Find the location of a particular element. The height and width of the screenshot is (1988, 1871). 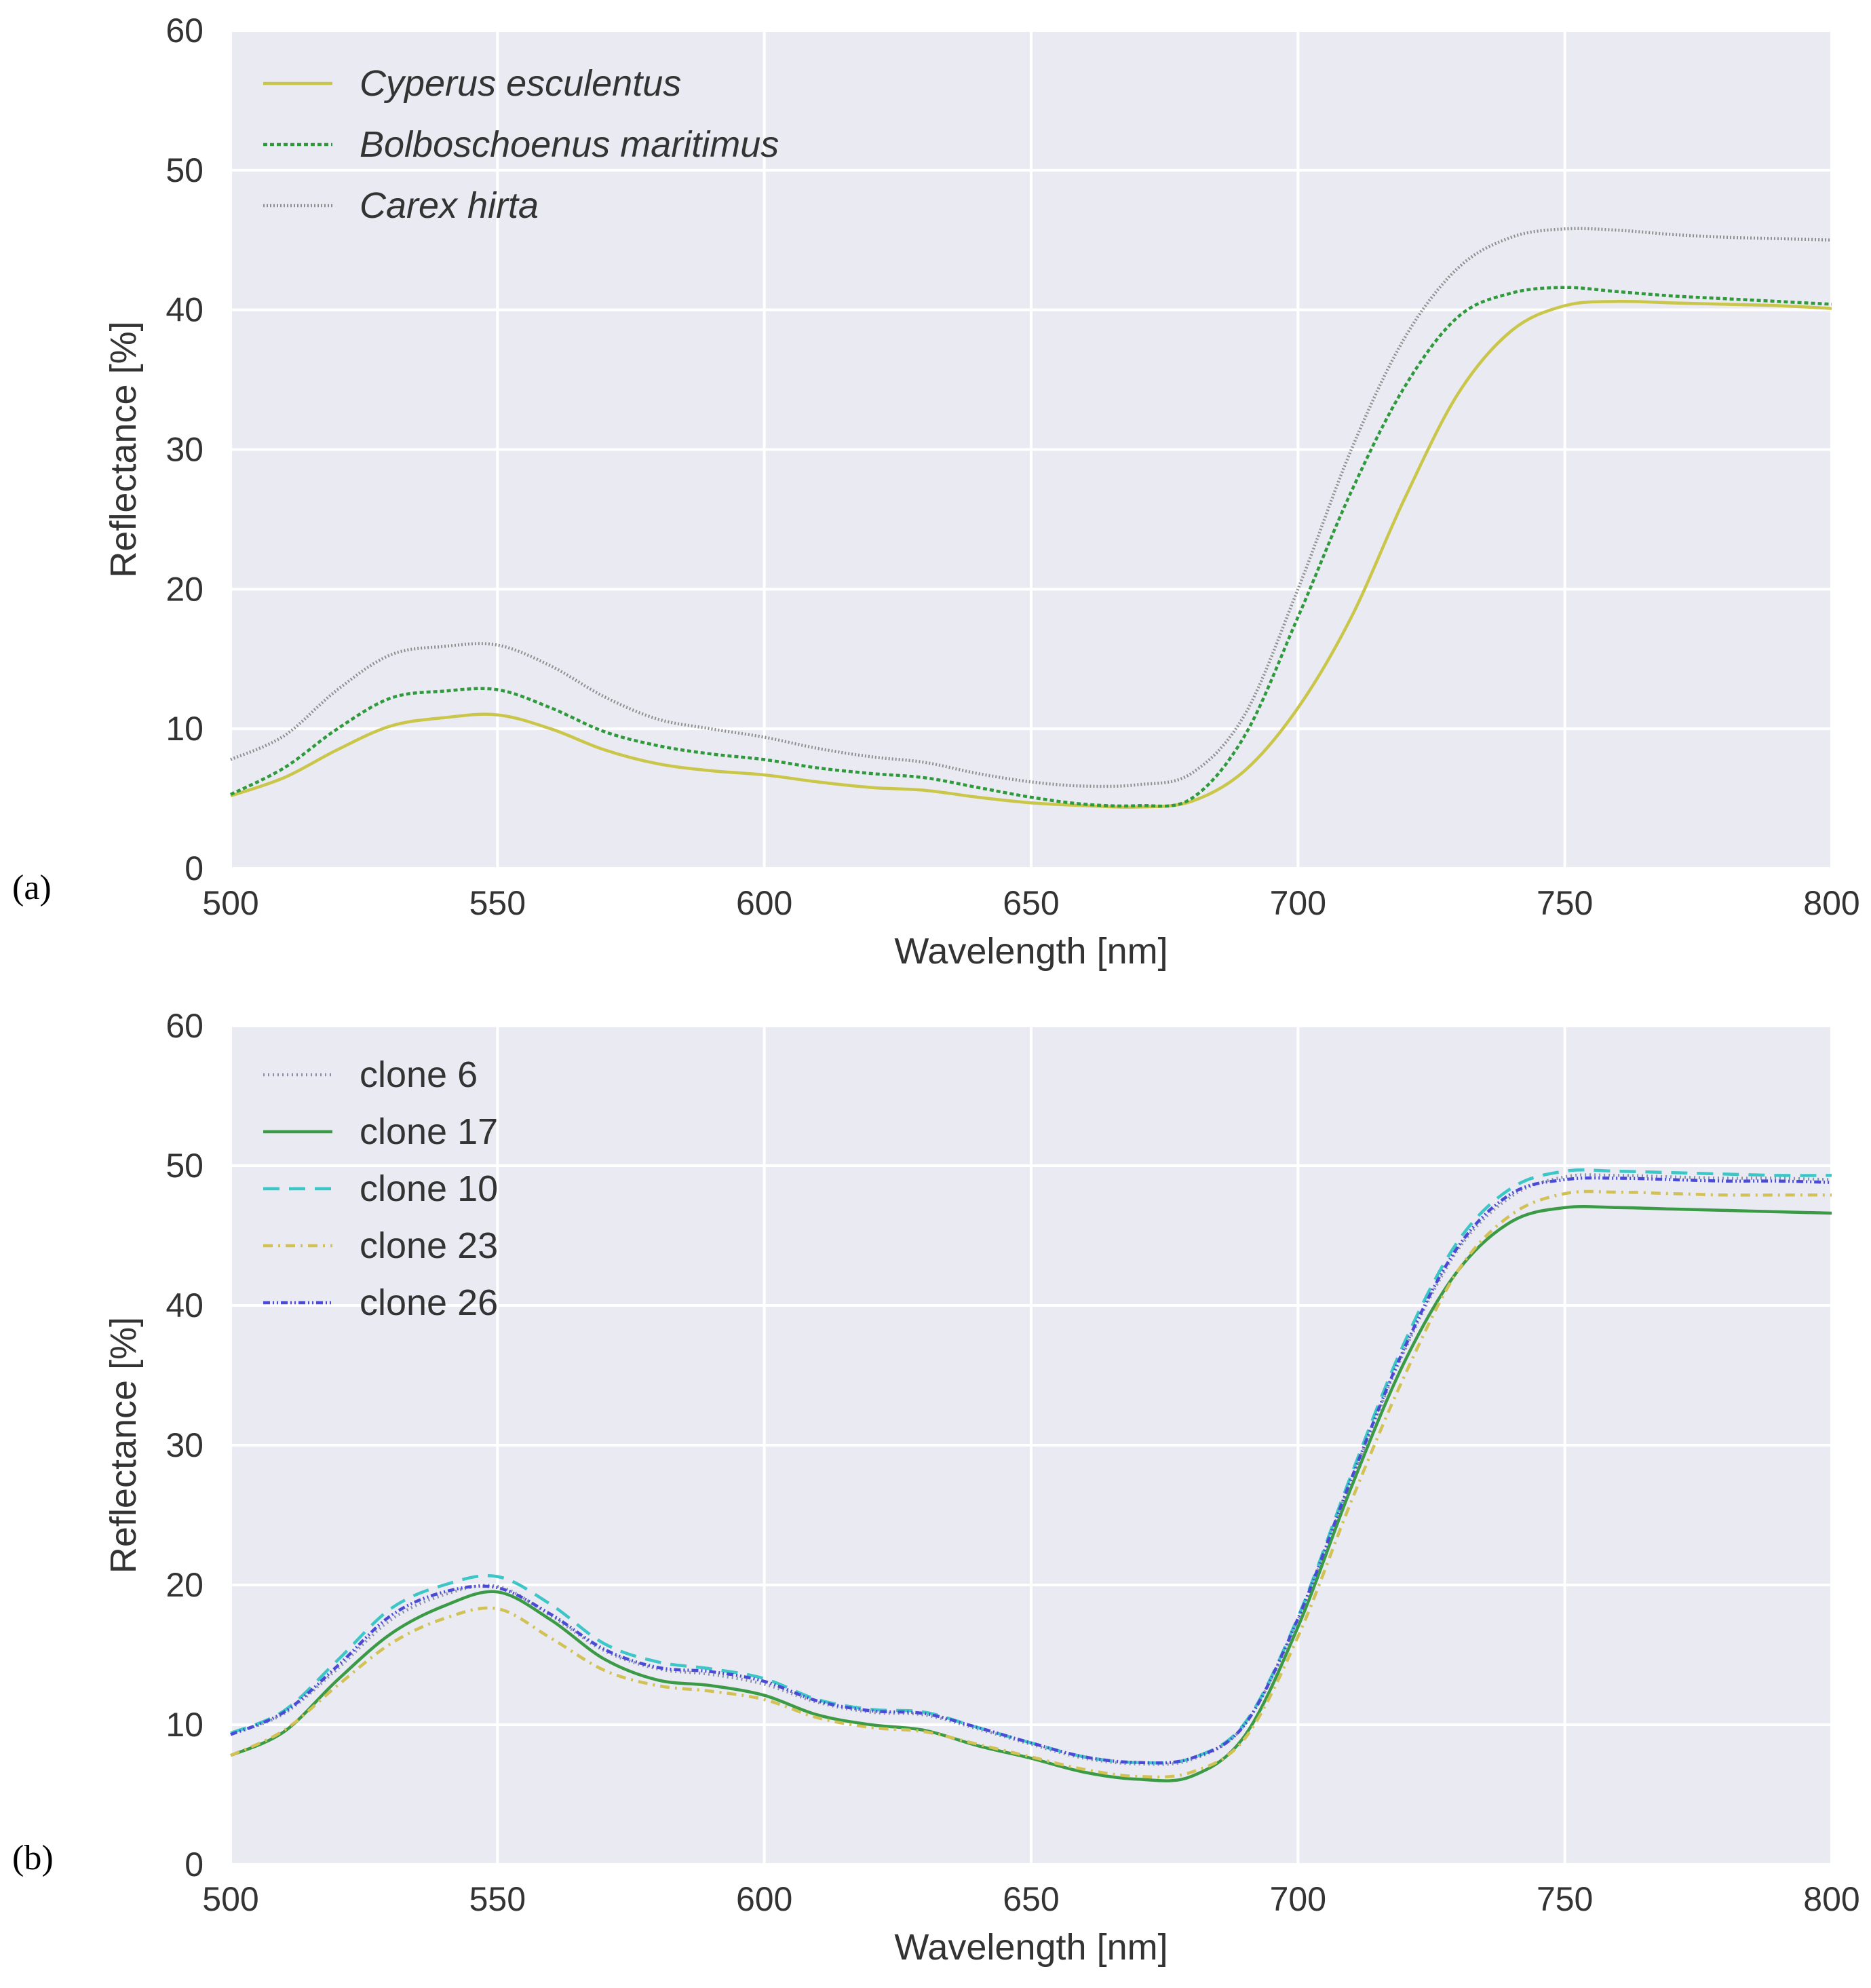

legend-label: clone 26 is located at coordinates (429, 1302).